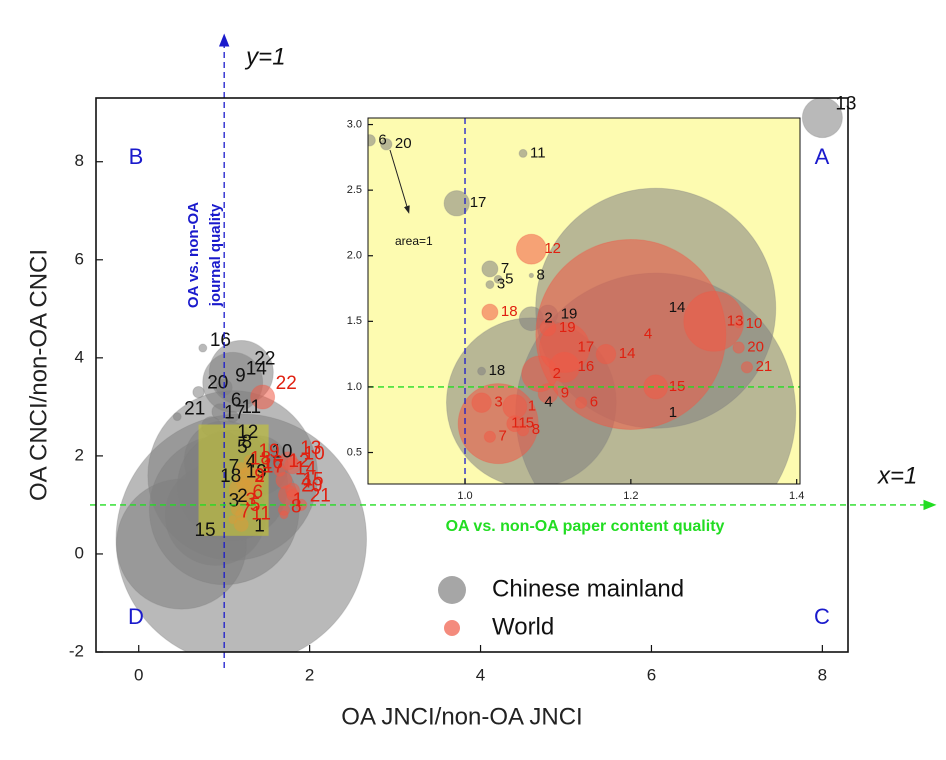 The image size is (946, 760). Describe the element at coordinates (399, 181) in the screenshot. I see `annotation-arrow` at that location.